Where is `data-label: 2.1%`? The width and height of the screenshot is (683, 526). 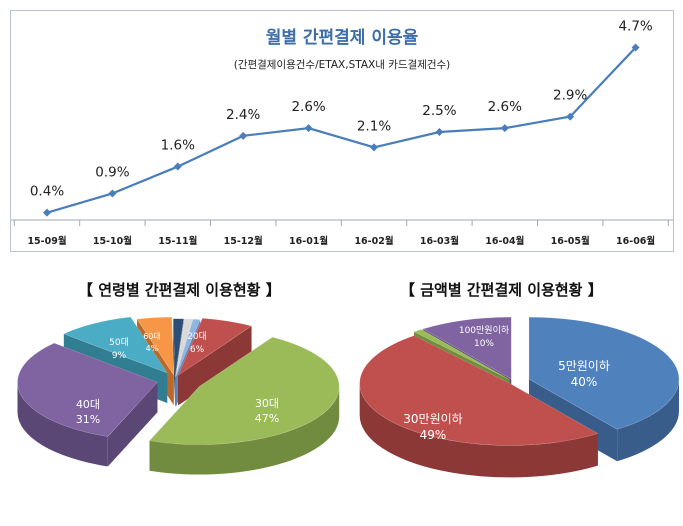
data-label: 2.1% is located at coordinates (374, 126).